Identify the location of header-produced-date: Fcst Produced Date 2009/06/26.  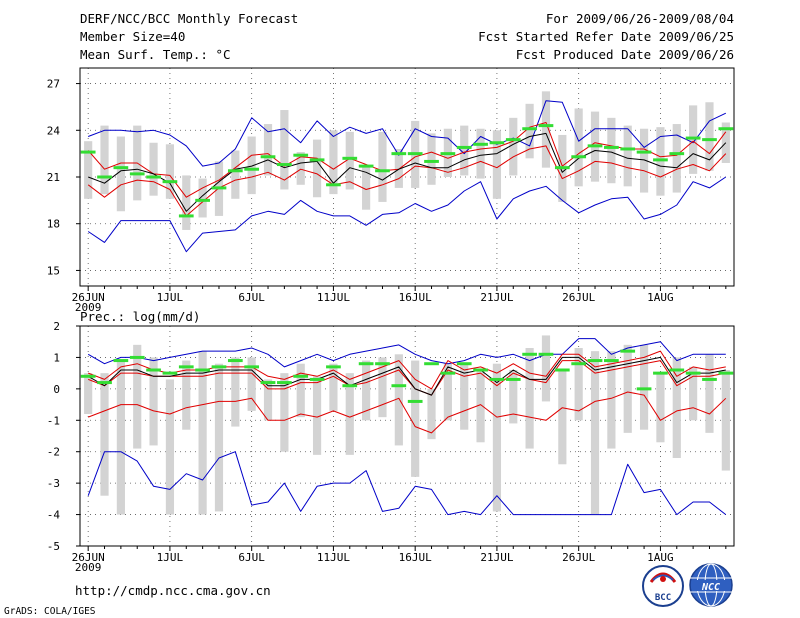
(625, 54).